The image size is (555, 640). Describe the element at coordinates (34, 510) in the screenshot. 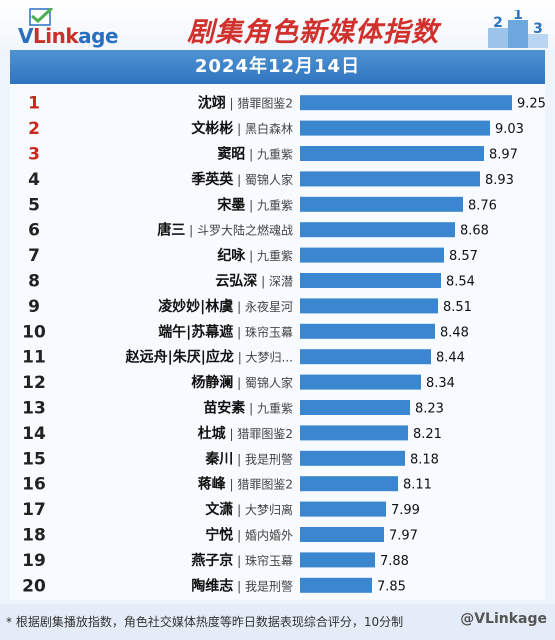

I see `rank-label: 17` at that location.